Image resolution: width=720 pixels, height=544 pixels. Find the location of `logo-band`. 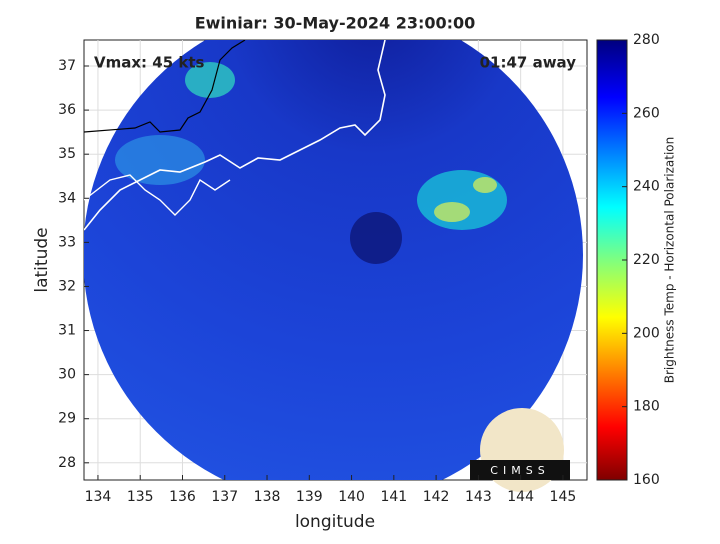

logo-band is located at coordinates (520, 470).